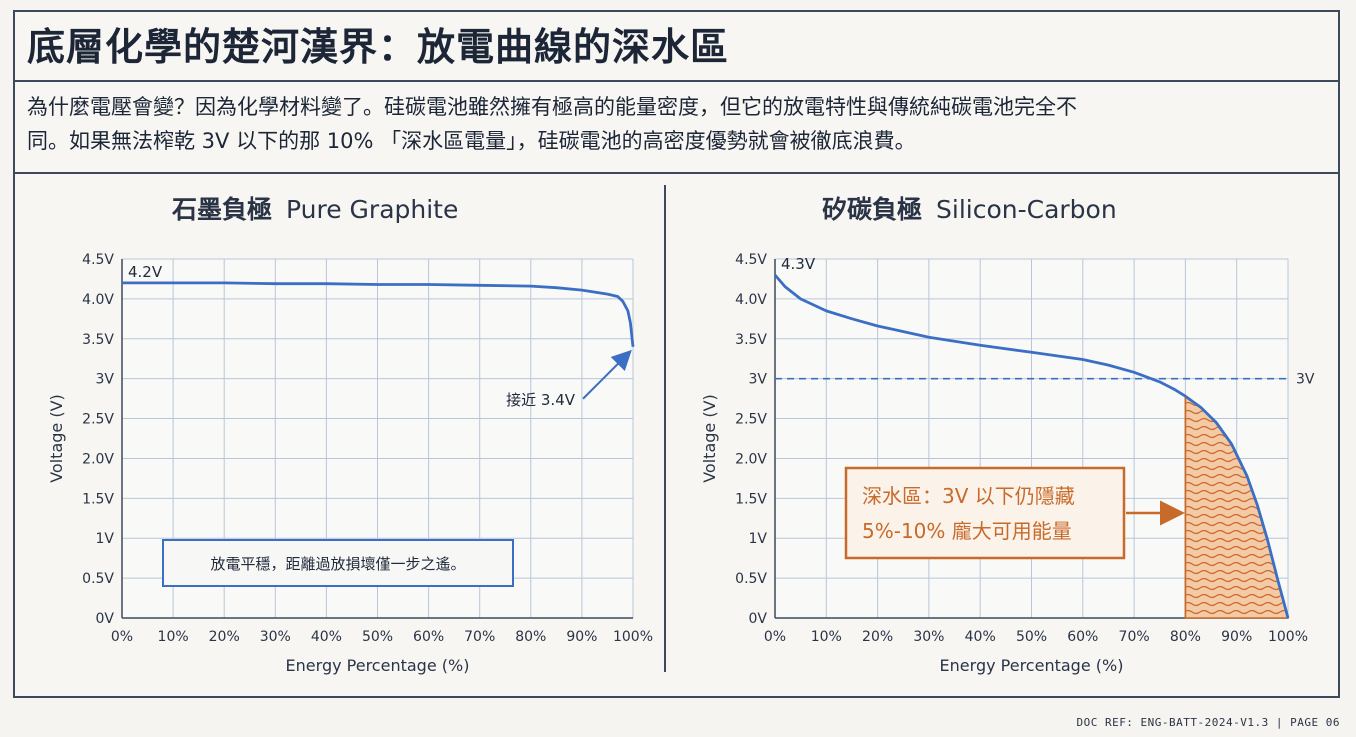  I want to click on silicon-x-tick: 20%, so click(877, 637).